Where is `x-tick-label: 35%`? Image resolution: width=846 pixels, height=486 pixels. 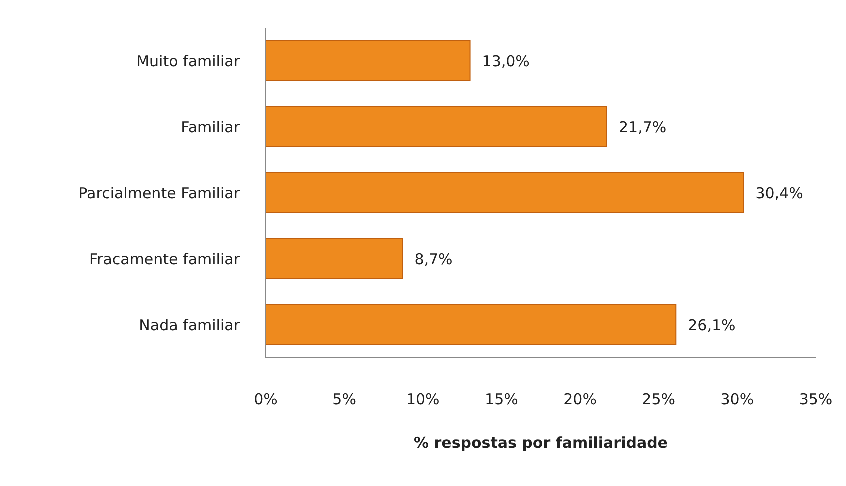
x-tick-label: 35% is located at coordinates (816, 399).